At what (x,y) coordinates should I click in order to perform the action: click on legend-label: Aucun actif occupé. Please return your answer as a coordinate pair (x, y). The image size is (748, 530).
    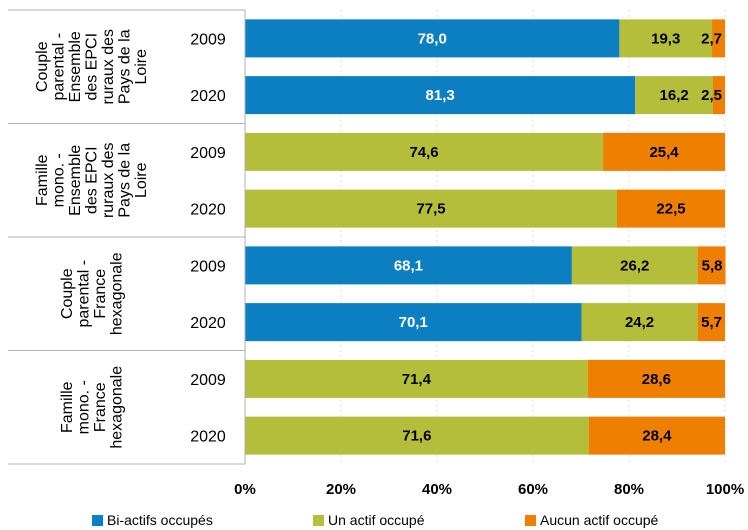
    Looking at the image, I should click on (599, 520).